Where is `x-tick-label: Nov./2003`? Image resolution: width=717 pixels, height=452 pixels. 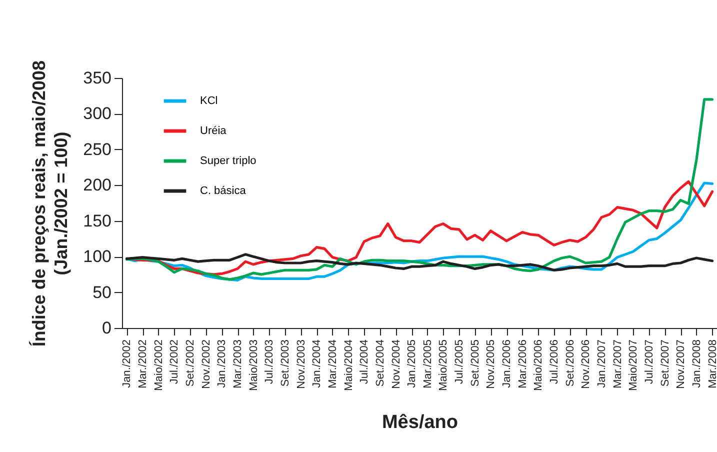
x-tick-label: Nov./2003 is located at coordinates (301, 364).